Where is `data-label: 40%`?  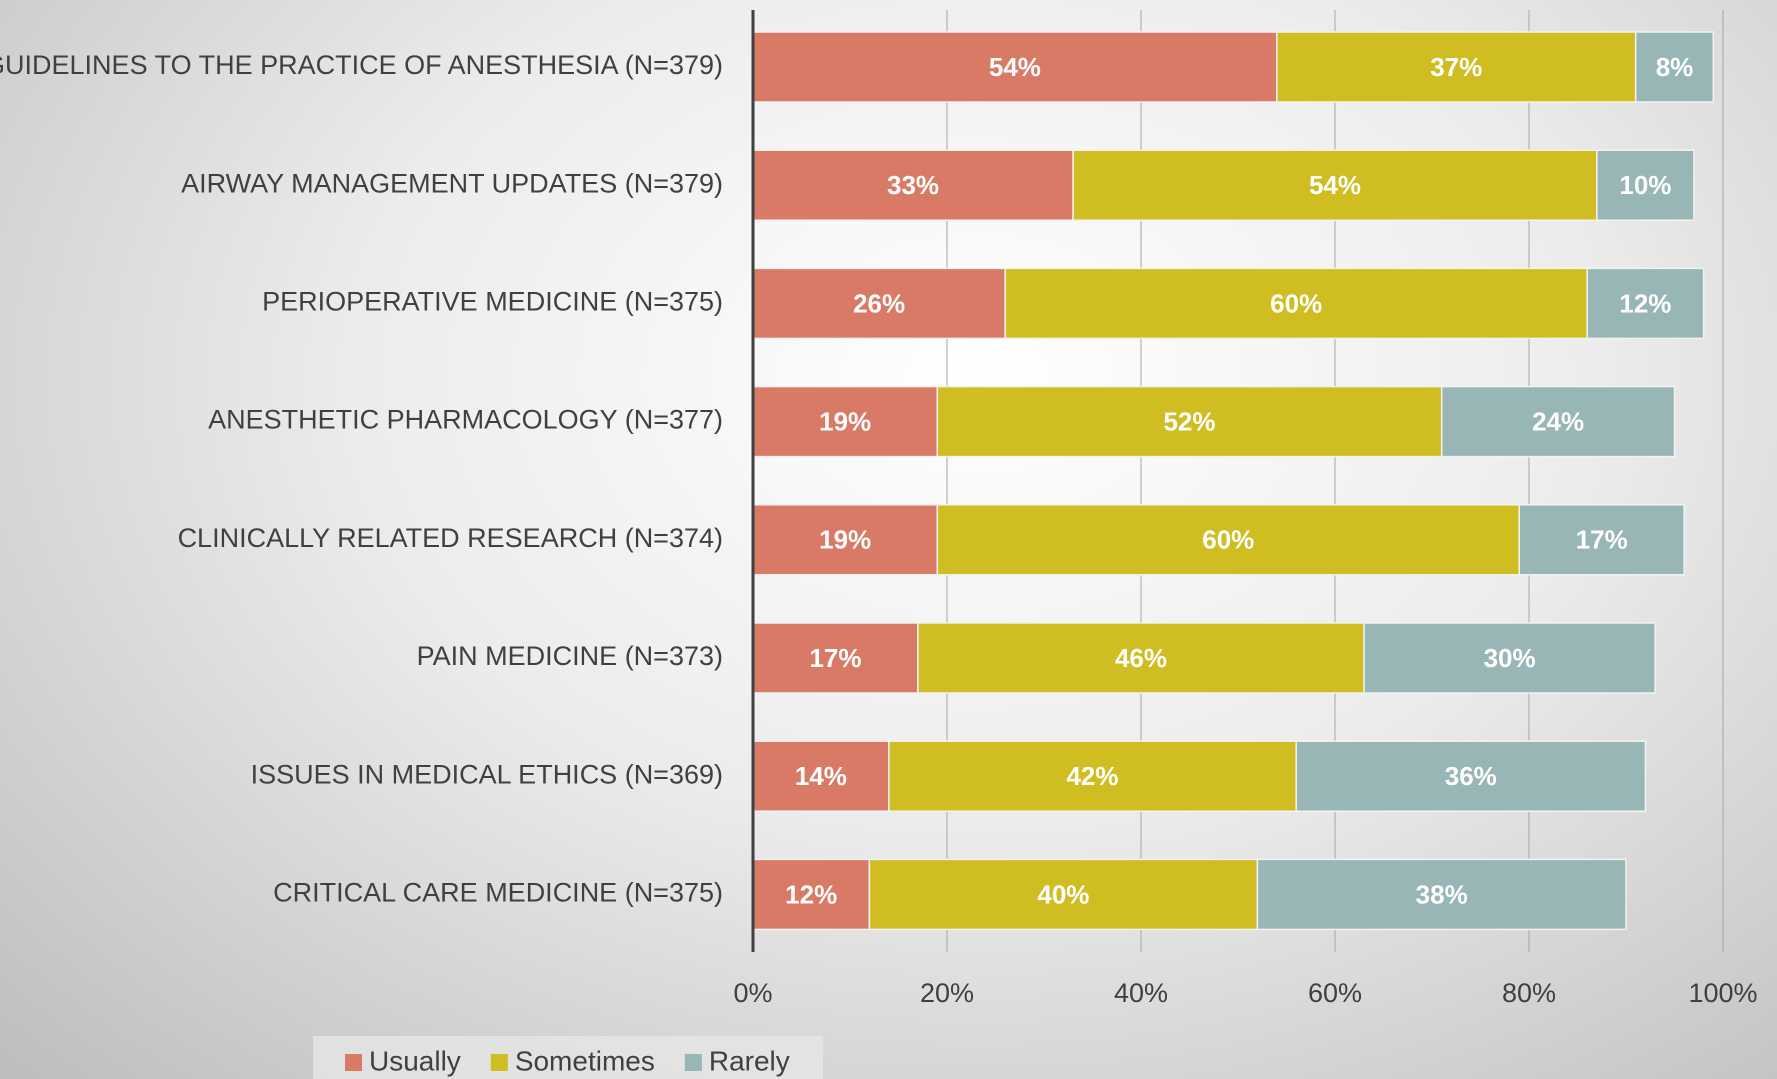
data-label: 40% is located at coordinates (1063, 894).